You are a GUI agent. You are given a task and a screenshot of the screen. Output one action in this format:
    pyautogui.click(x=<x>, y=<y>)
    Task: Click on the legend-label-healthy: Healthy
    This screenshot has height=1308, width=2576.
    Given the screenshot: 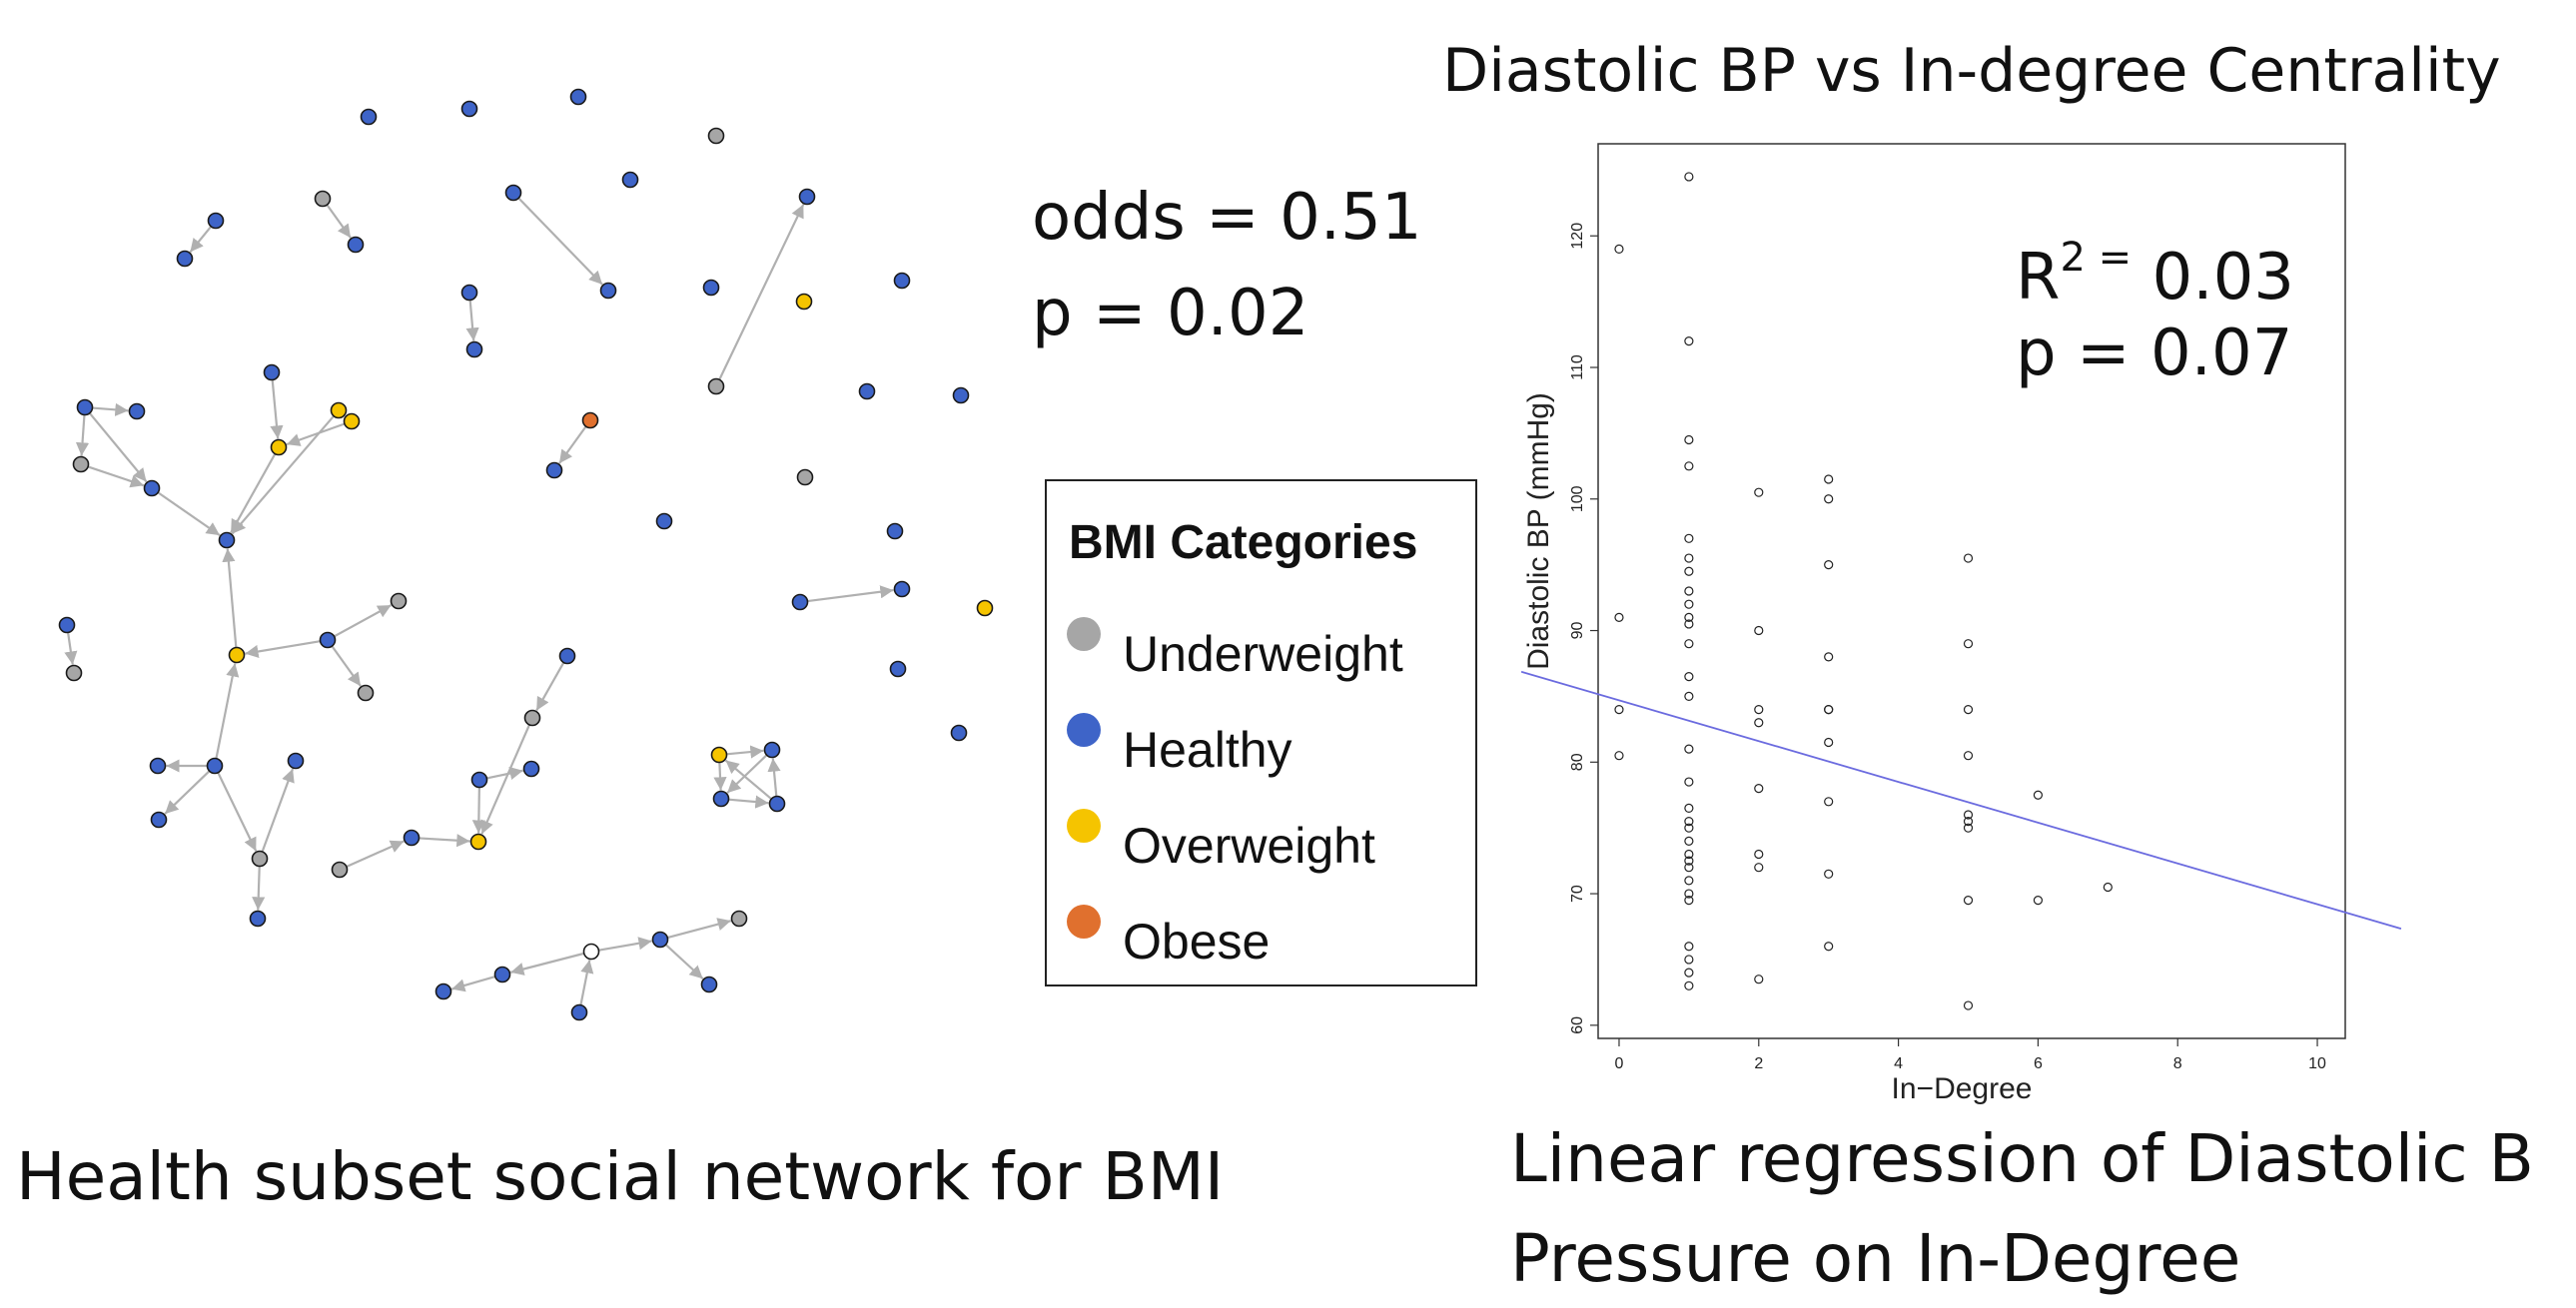 What is the action you would take?
    pyautogui.click(x=1207, y=750)
    